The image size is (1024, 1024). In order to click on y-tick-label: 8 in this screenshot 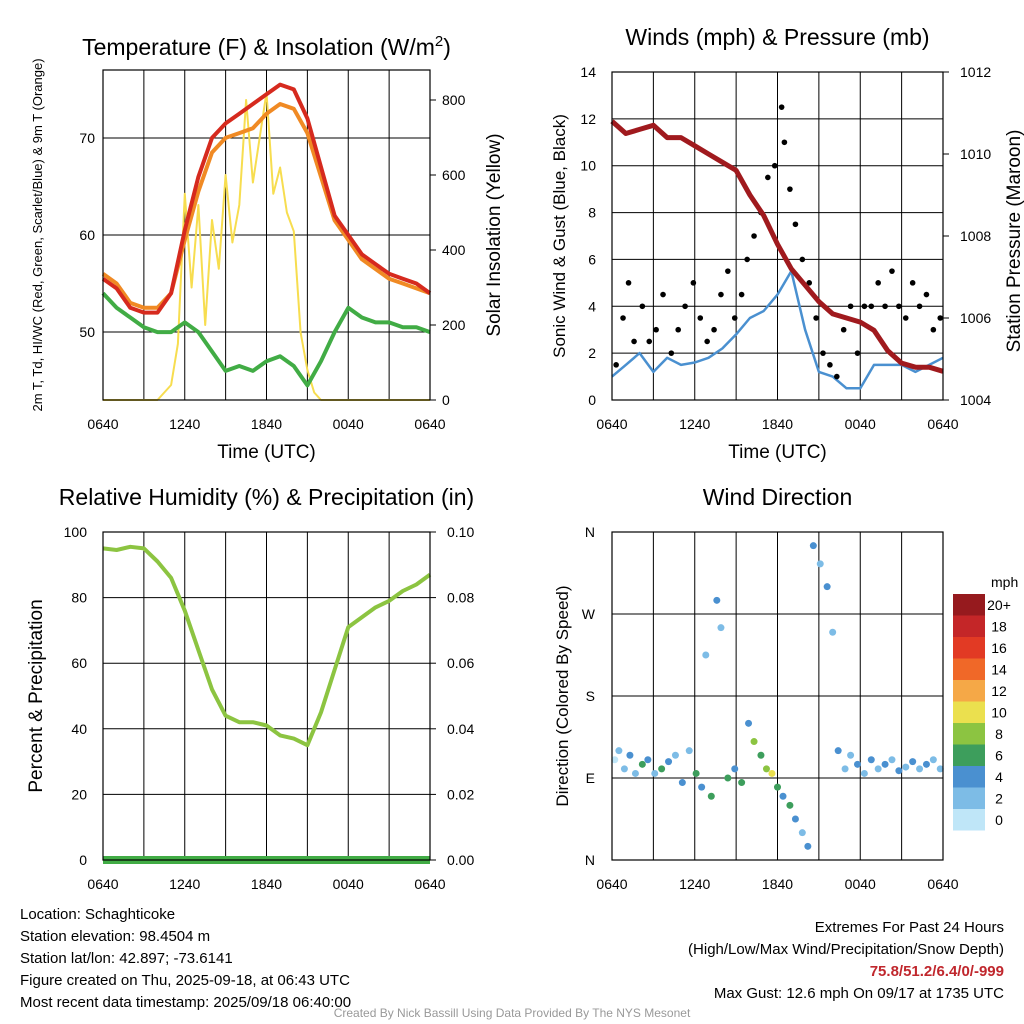, I will do `click(592, 213)`.